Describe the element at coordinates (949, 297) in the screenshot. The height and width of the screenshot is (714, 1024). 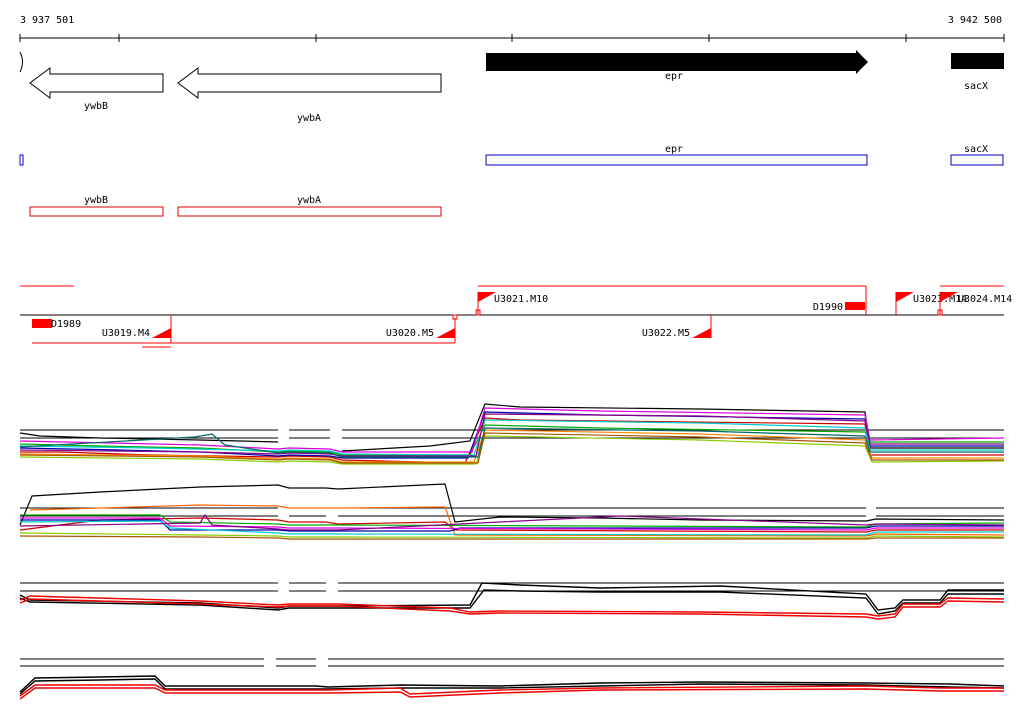
I see `segment-flag-u3024` at that location.